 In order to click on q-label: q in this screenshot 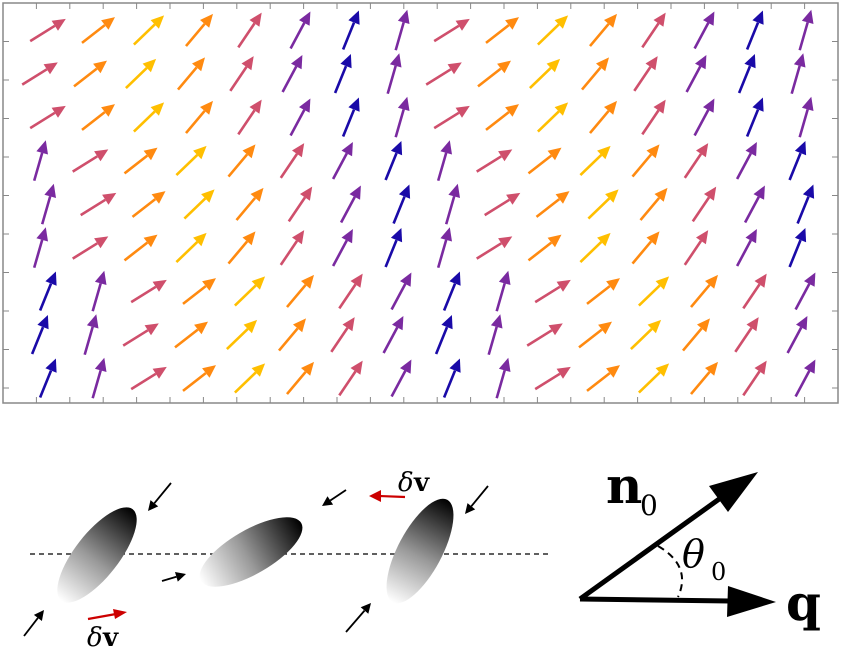, I will do `click(803, 602)`.